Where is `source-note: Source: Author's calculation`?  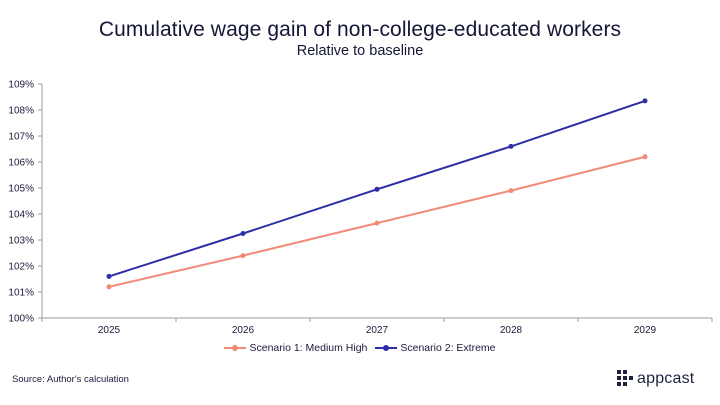 source-note: Source: Author's calculation is located at coordinates (70, 379).